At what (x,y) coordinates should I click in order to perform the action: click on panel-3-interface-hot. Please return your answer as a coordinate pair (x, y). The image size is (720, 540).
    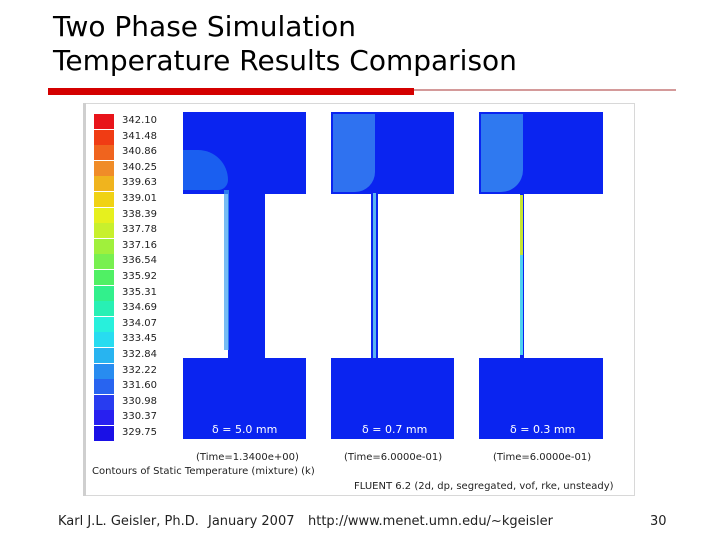
    Looking at the image, I should click on (521, 225).